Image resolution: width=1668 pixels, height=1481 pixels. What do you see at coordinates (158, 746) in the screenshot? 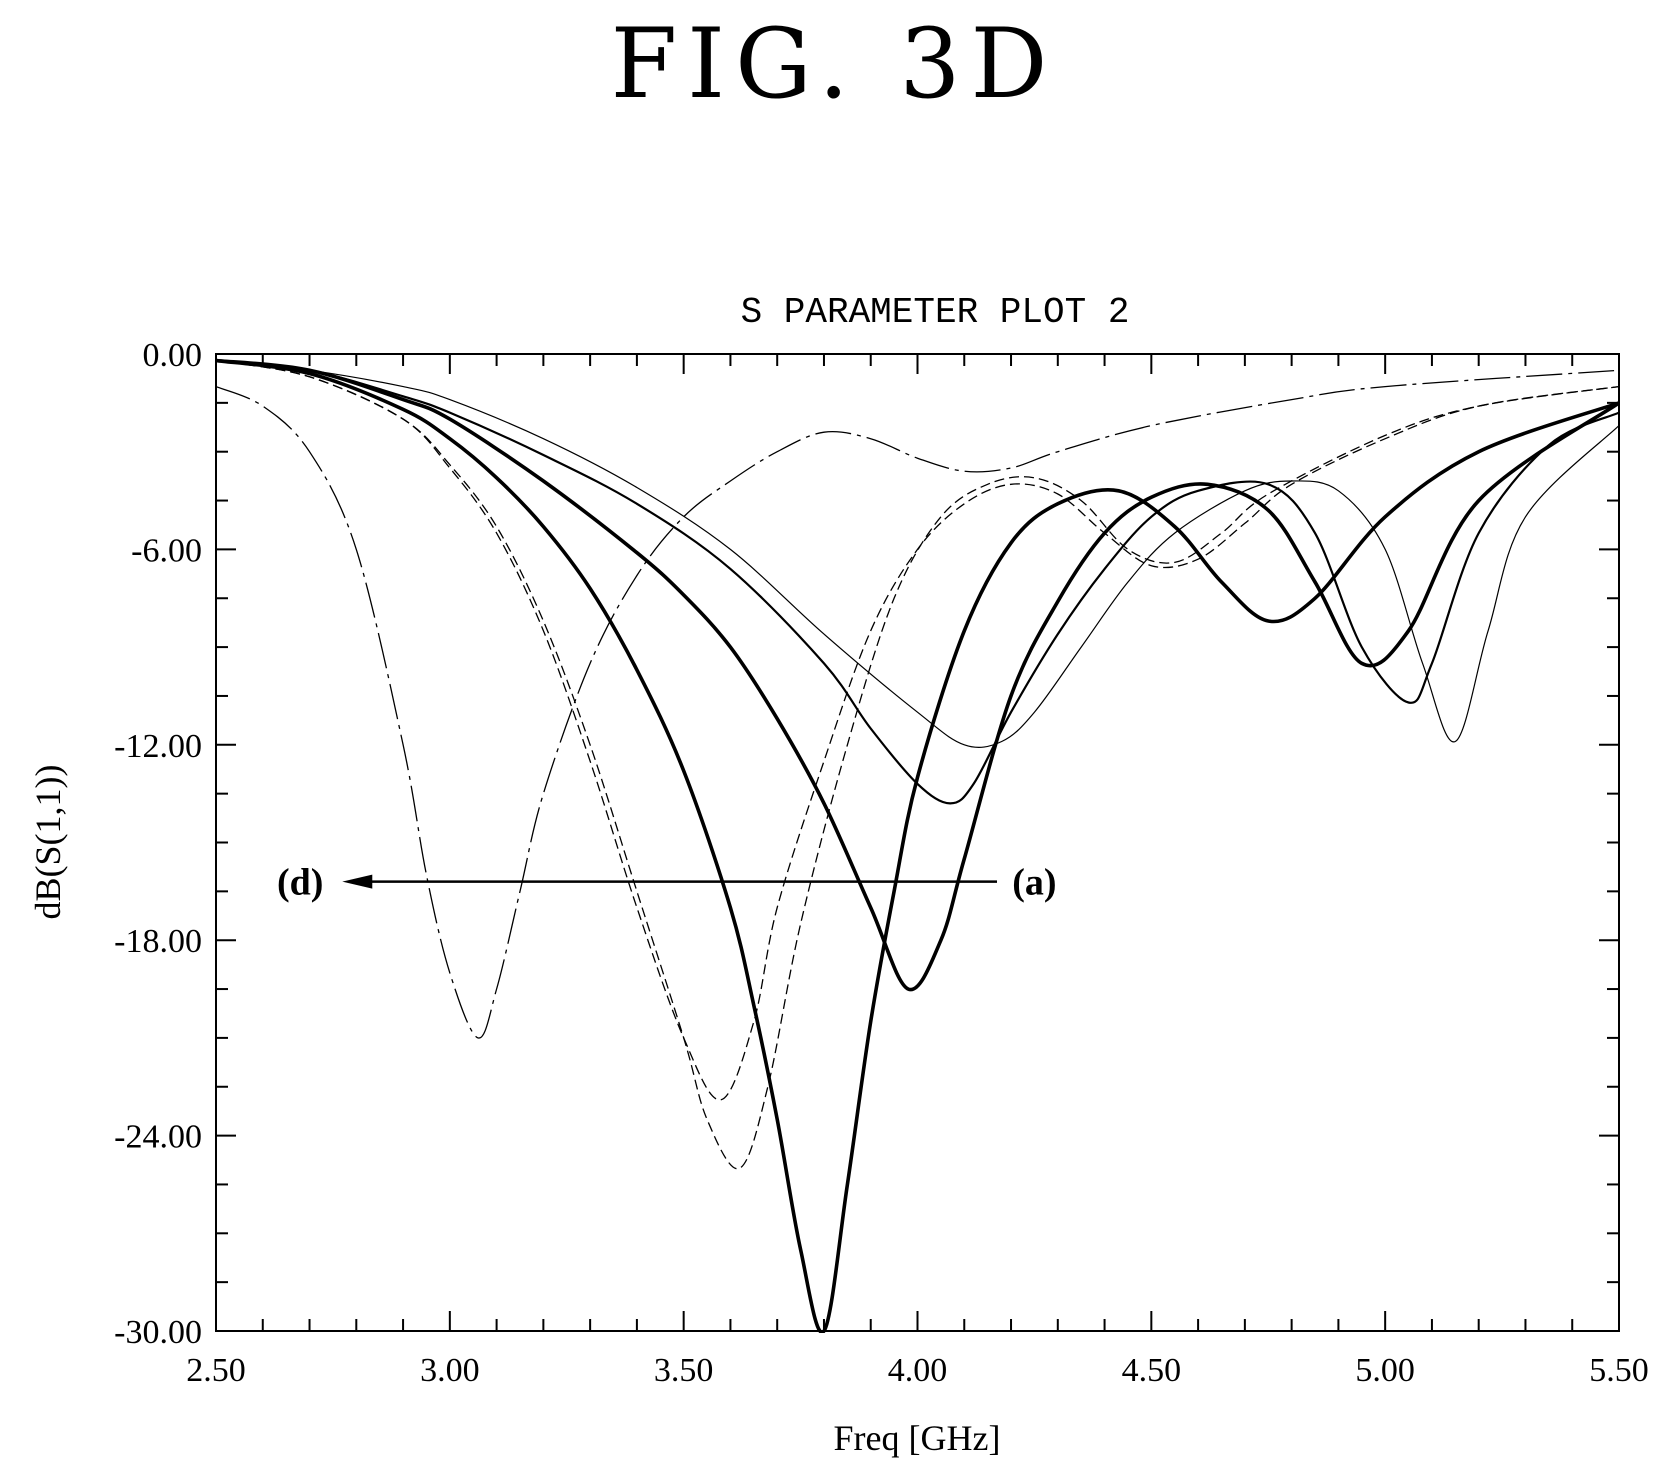
I see `y-tick-label: -12.00` at bounding box center [158, 746].